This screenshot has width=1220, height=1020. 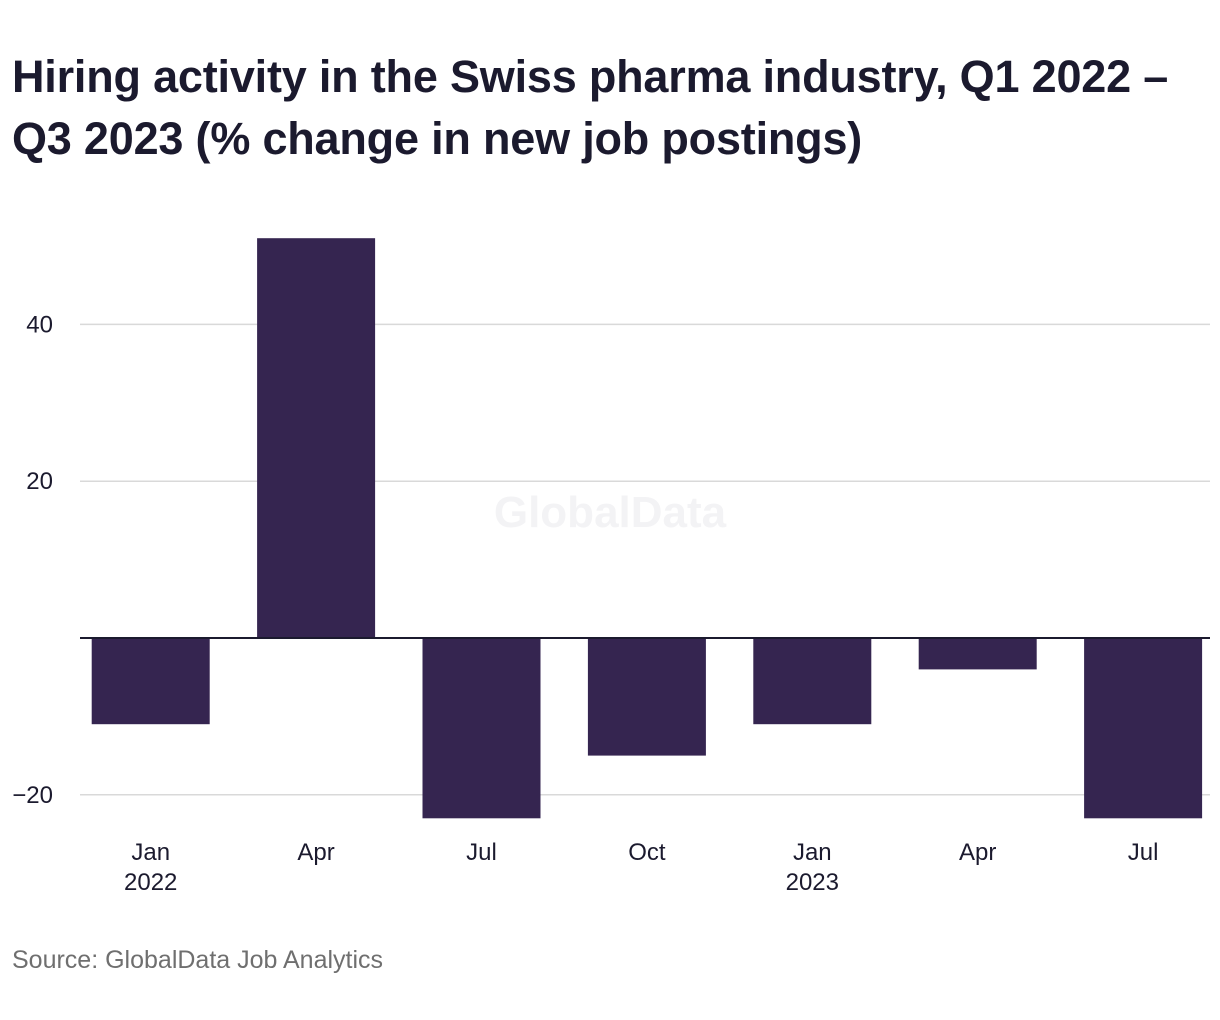 What do you see at coordinates (198, 960) in the screenshot?
I see `source-note: Source: GlobalData Job Analytics` at bounding box center [198, 960].